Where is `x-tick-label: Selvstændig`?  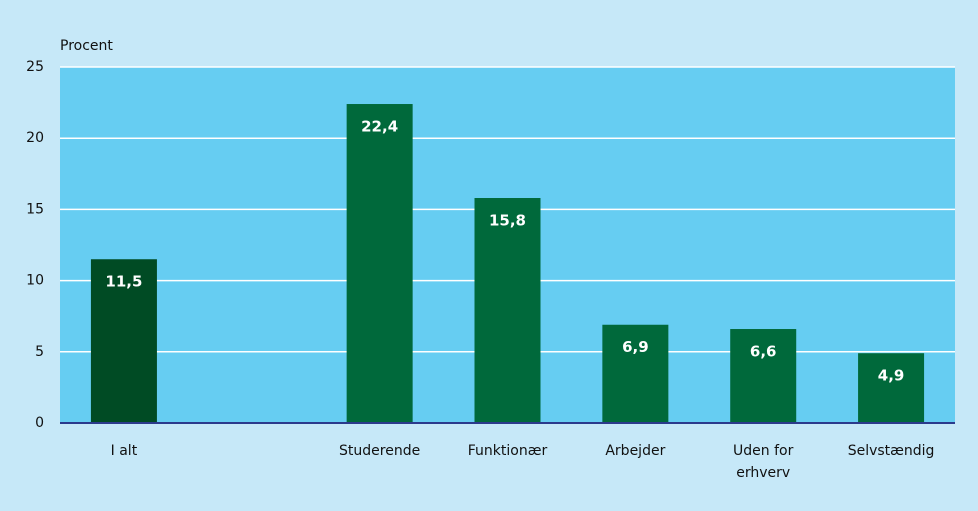 x-tick-label: Selvstændig is located at coordinates (891, 451).